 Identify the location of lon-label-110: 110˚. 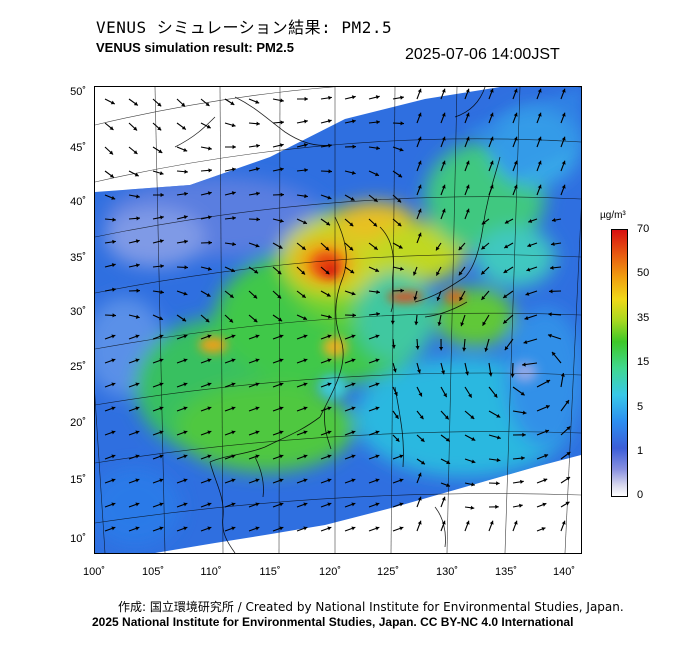
(211, 572).